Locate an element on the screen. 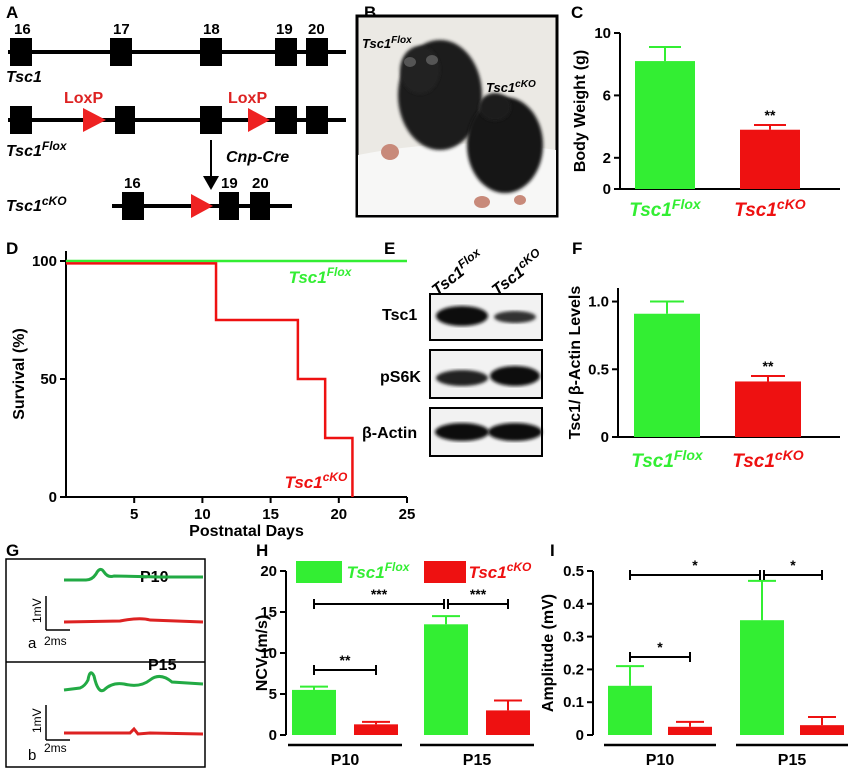 This screenshot has width=850, height=775. y-tick-label: 0.5 is located at coordinates (573, 571).